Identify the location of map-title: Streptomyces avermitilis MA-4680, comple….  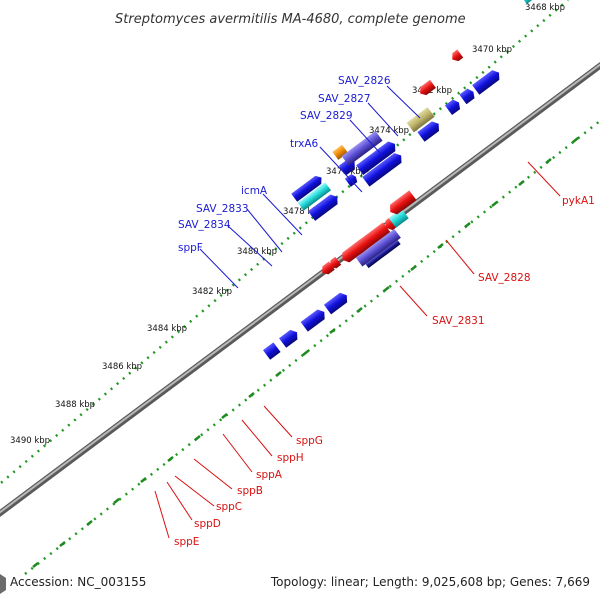
(290, 19).